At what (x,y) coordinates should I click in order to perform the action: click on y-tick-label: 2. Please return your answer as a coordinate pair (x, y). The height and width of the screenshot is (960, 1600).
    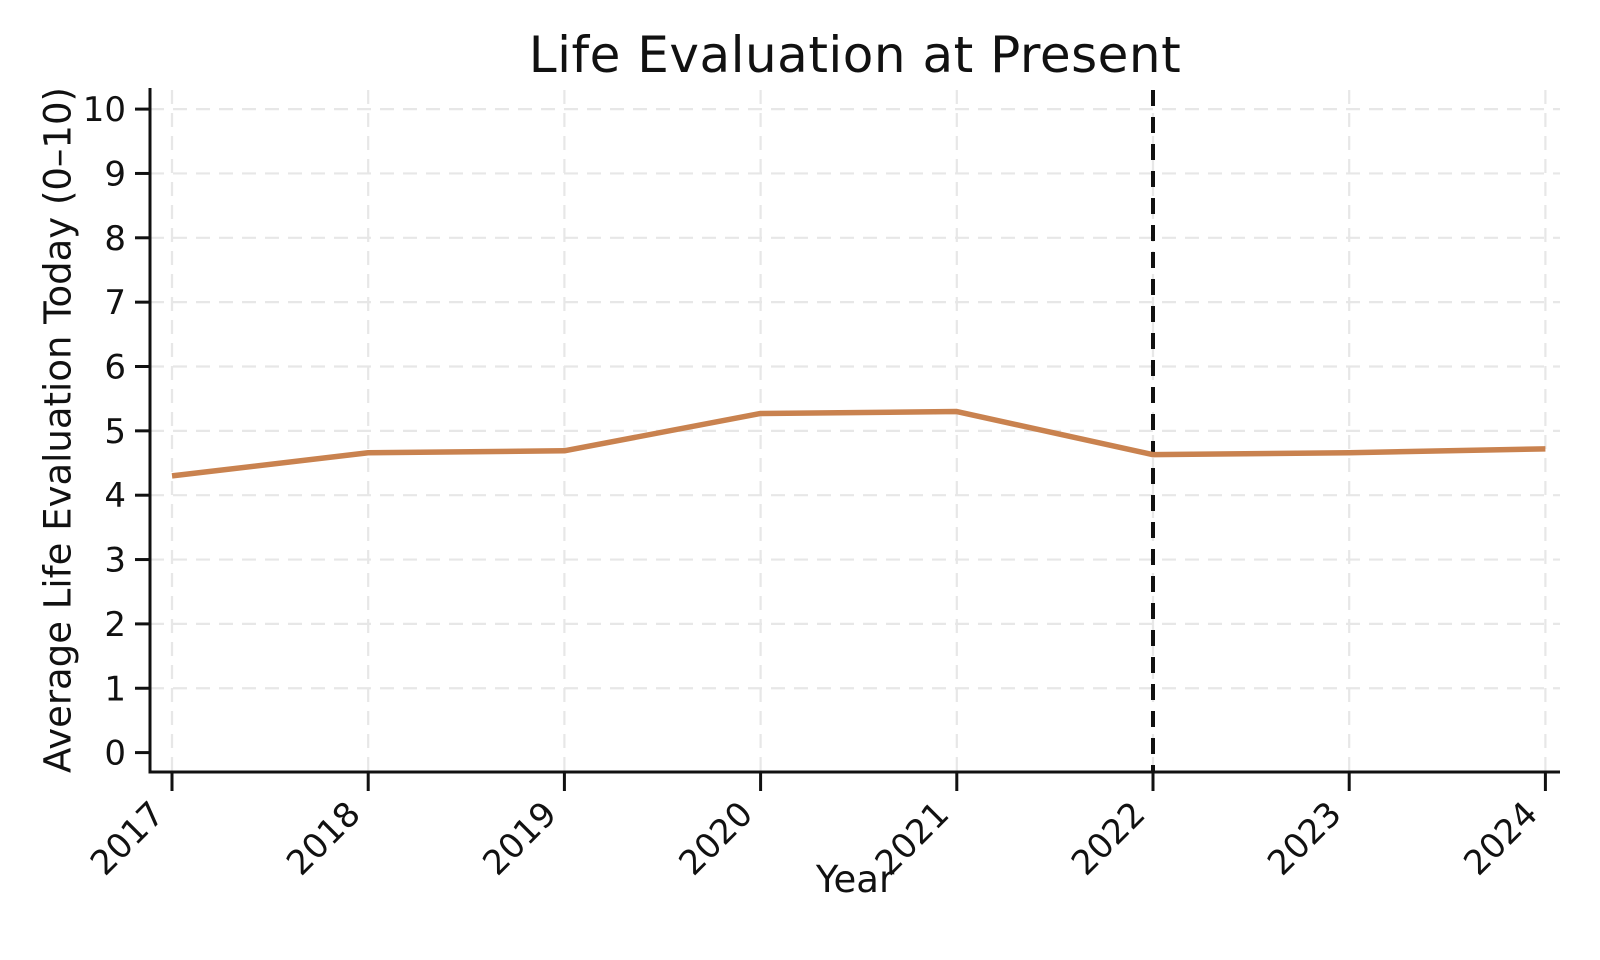
    Looking at the image, I should click on (115, 625).